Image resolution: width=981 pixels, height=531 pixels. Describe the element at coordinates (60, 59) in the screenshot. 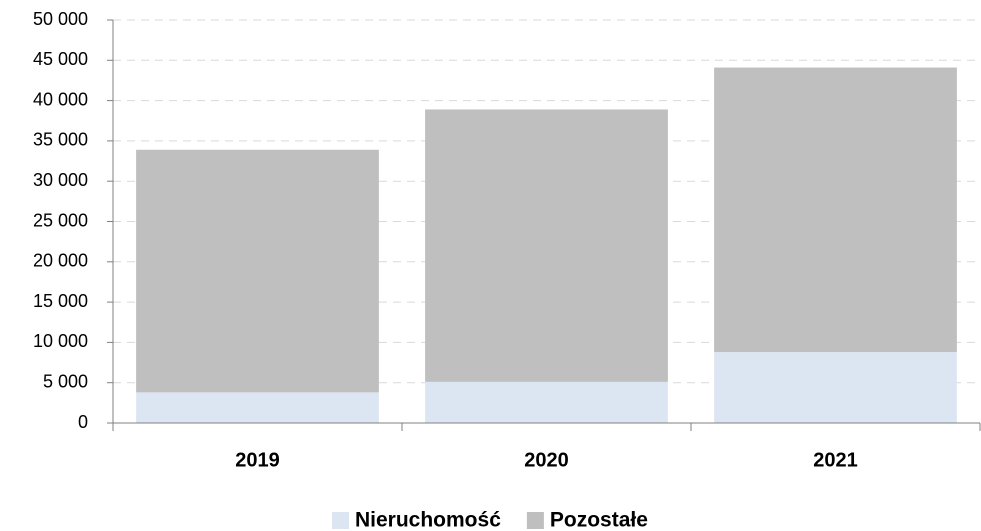

I see `y-tick-label: 45 000` at that location.